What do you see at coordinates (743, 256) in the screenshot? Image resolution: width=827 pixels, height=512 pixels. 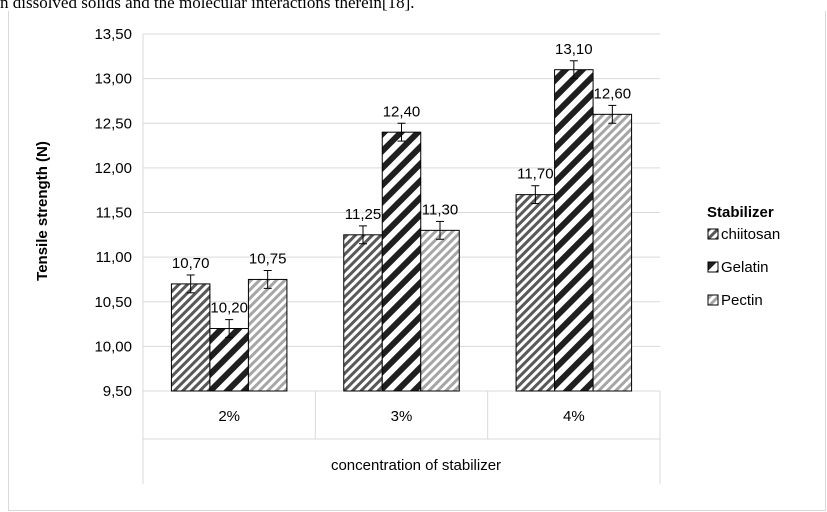 I see `legend: Stabilizer chiitosan Gelatin Pectin` at bounding box center [743, 256].